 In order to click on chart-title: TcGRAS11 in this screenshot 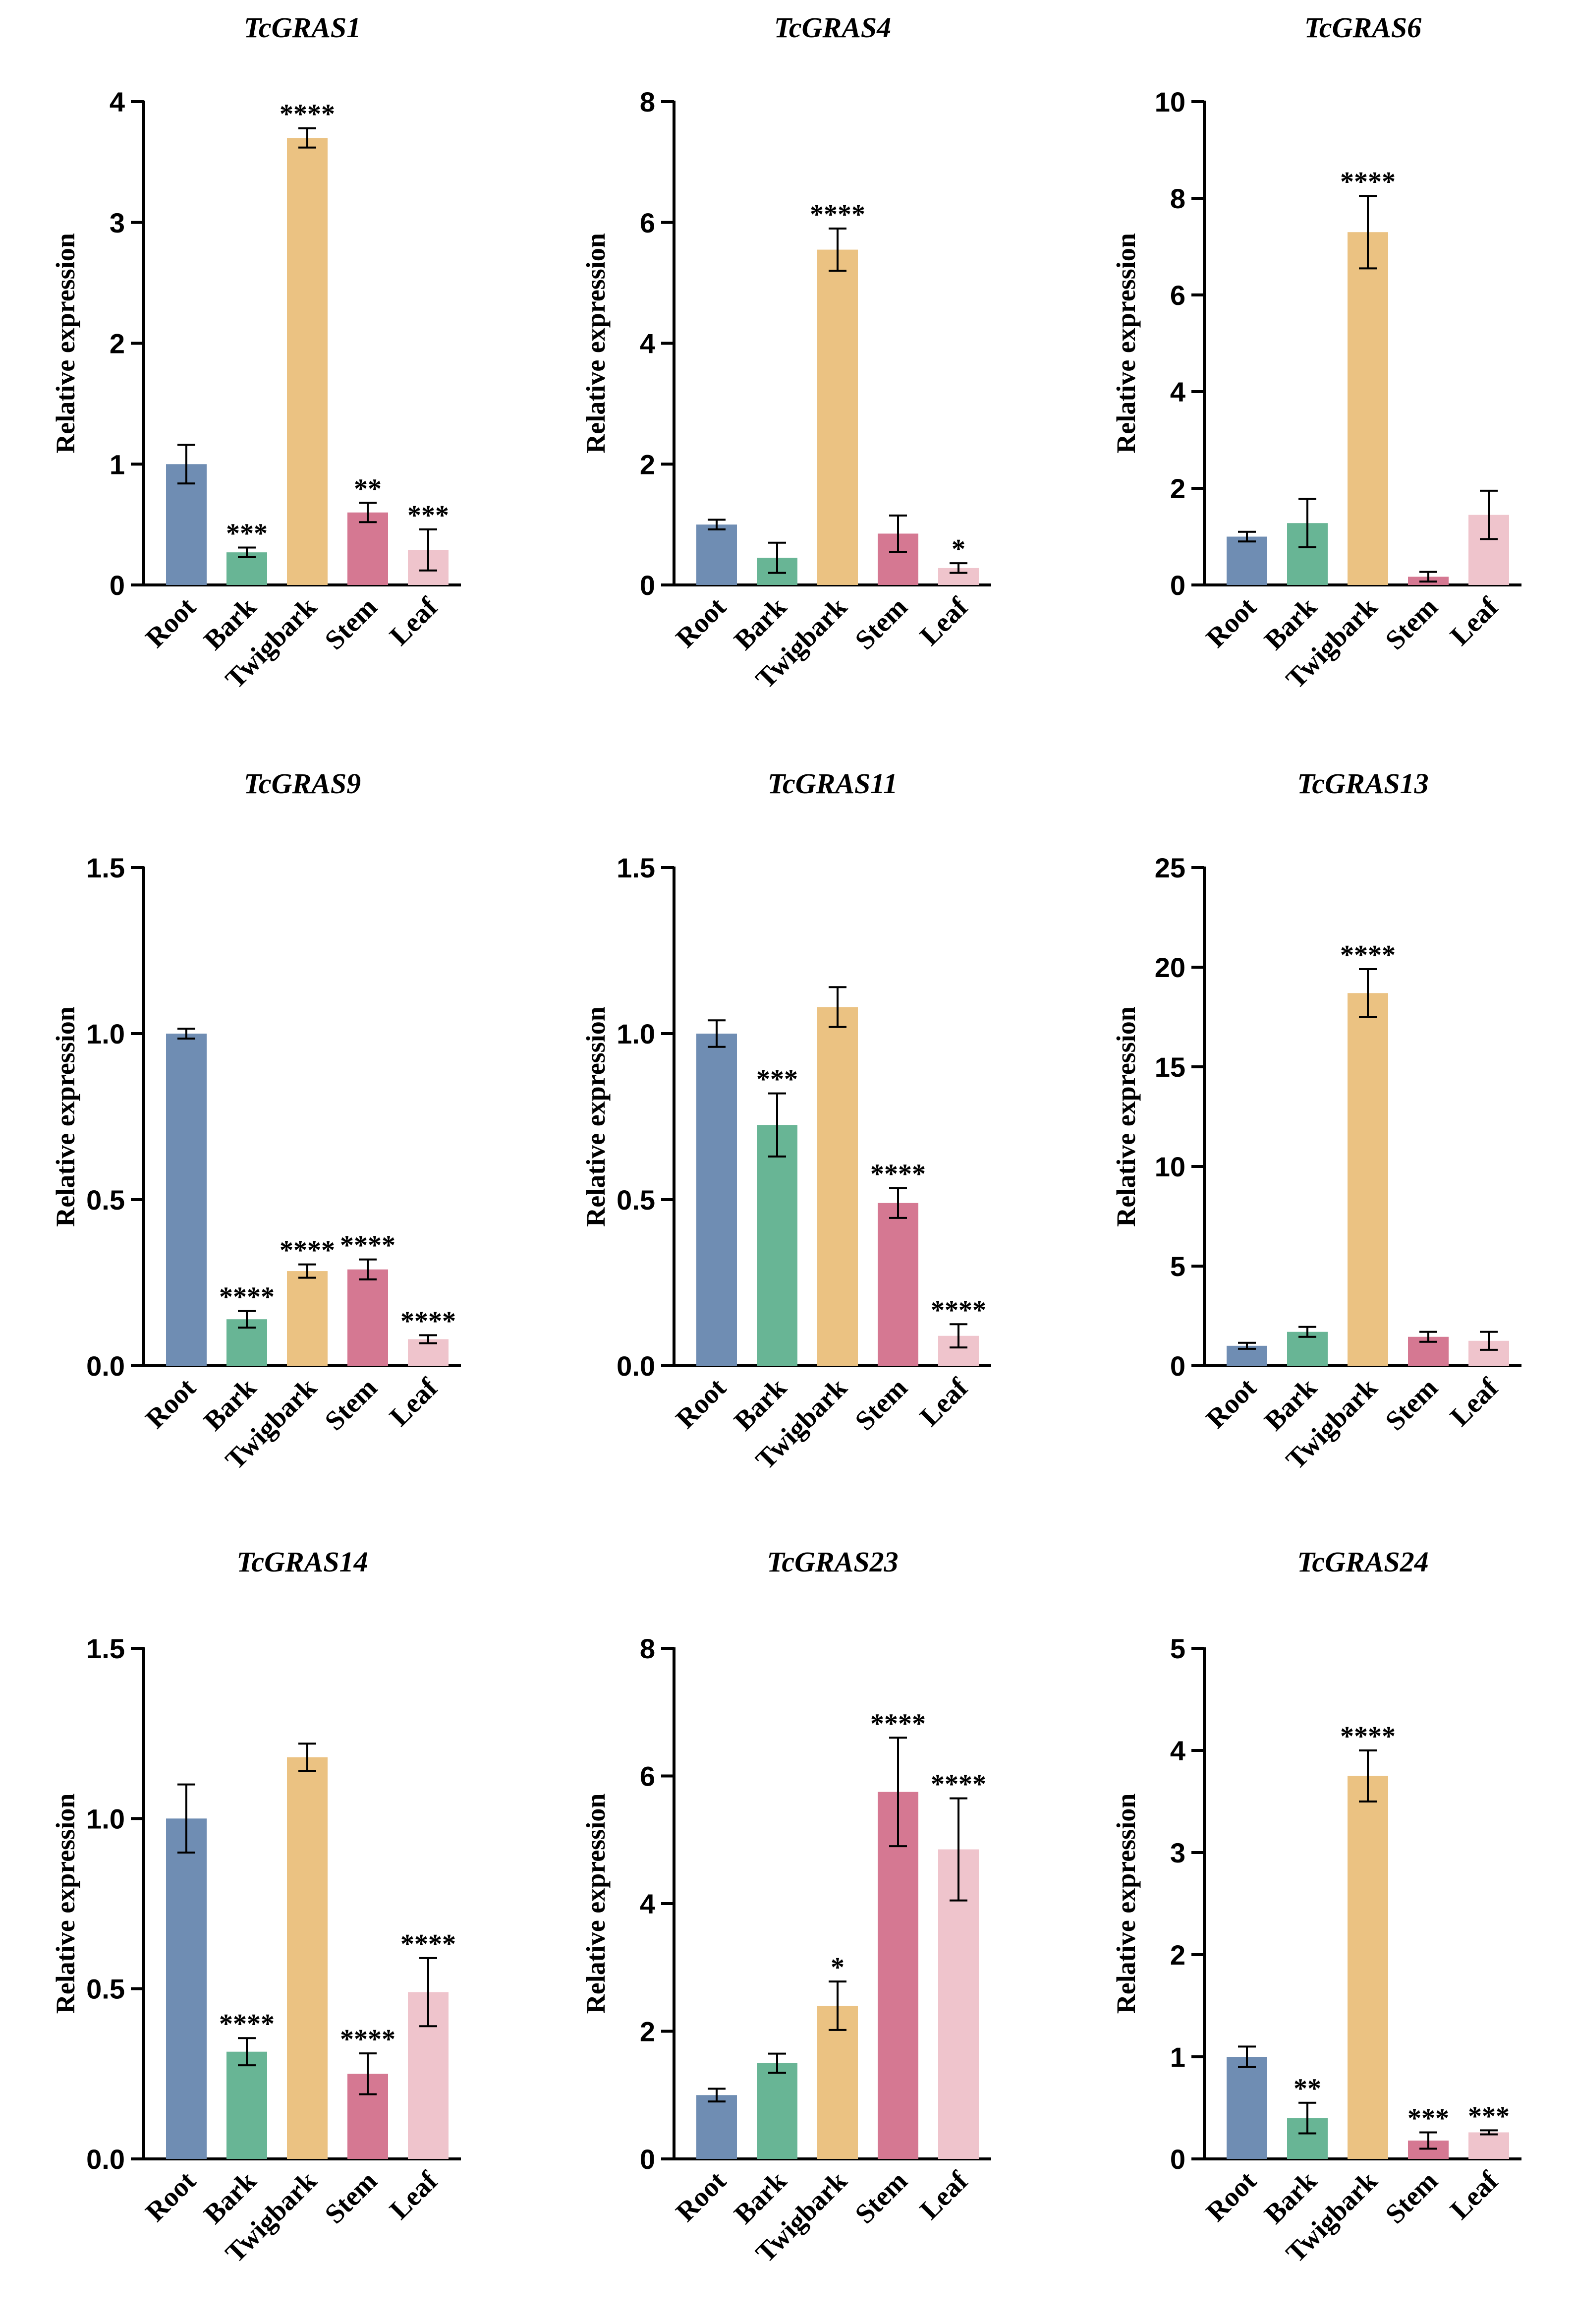, I will do `click(833, 783)`.